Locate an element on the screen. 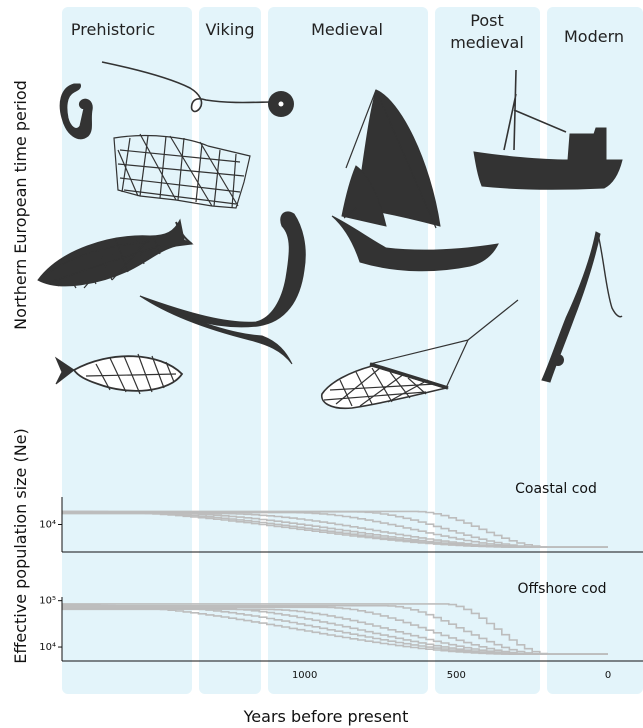  x-tick-labels: 1000 500 0 is located at coordinates (451, 675).